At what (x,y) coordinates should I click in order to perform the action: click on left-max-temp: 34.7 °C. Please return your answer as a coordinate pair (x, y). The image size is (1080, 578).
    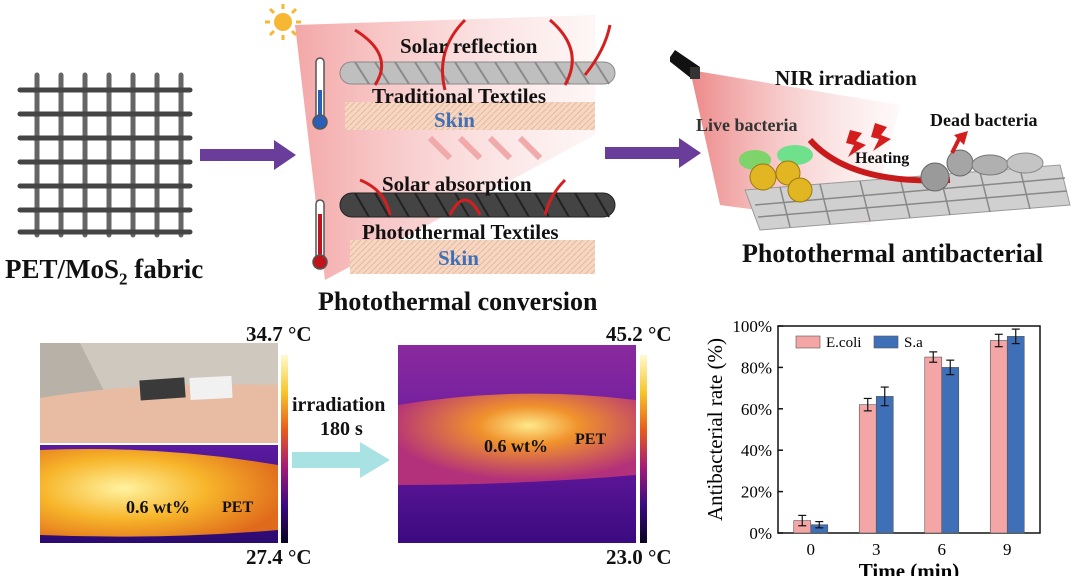
    Looking at the image, I should click on (279, 334).